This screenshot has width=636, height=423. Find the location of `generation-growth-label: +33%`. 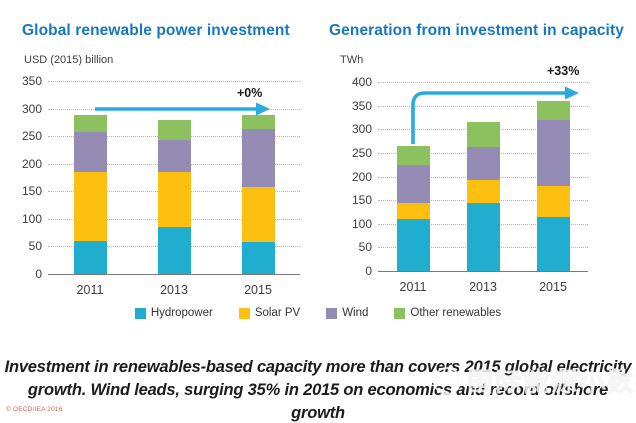

generation-growth-label: +33% is located at coordinates (563, 71).